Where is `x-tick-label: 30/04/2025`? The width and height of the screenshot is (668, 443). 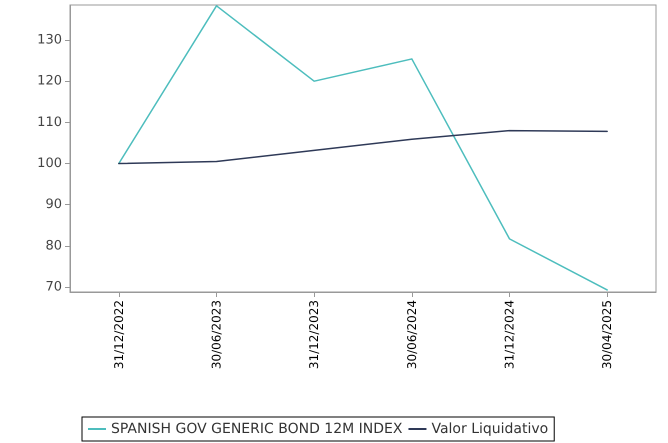
x-tick-label: 30/04/2025 is located at coordinates (607, 335).